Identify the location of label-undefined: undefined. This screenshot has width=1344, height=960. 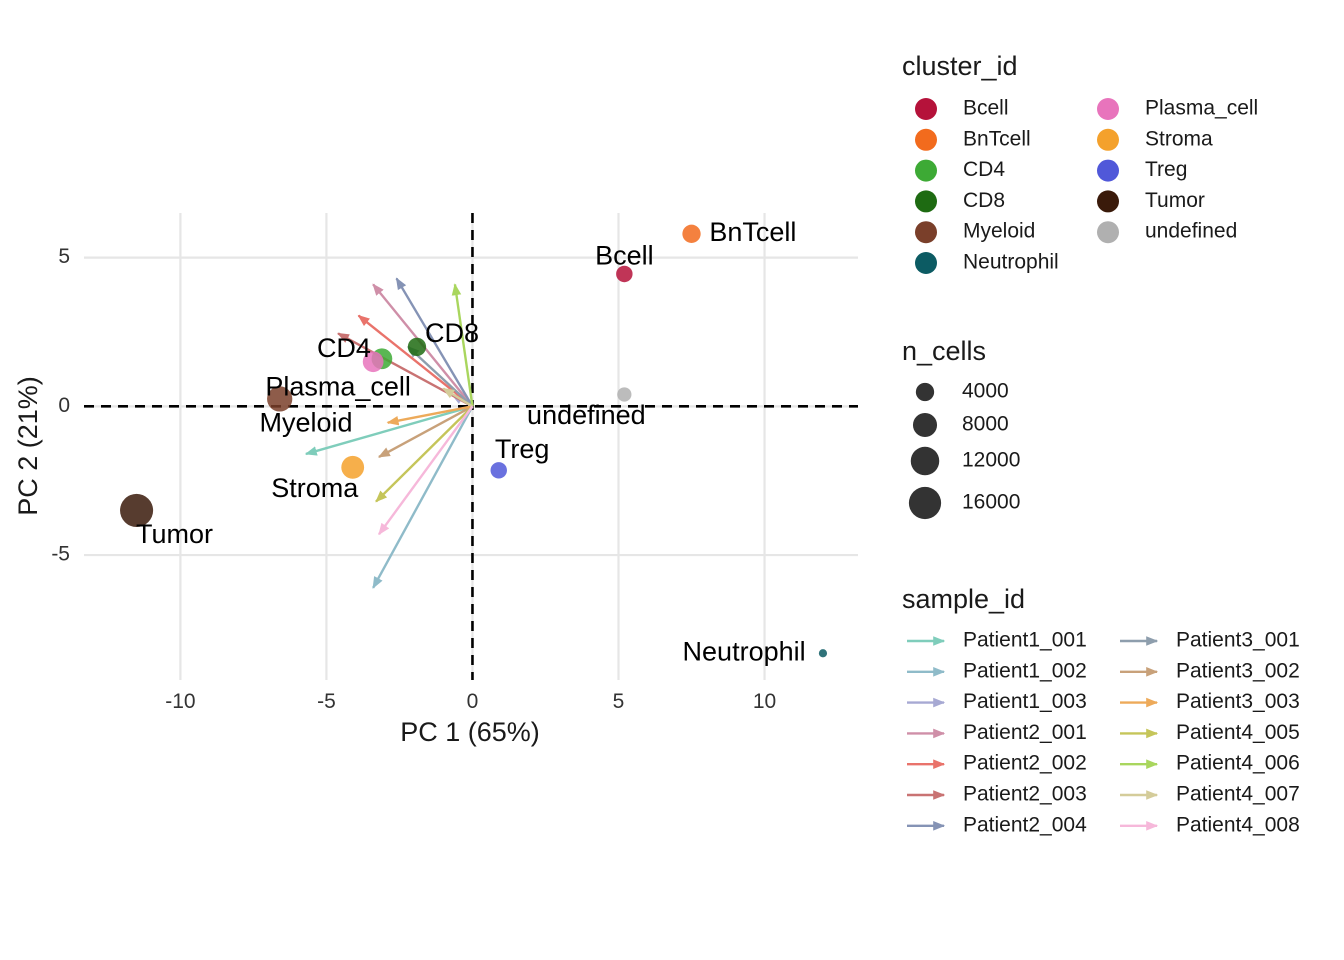
(586, 415).